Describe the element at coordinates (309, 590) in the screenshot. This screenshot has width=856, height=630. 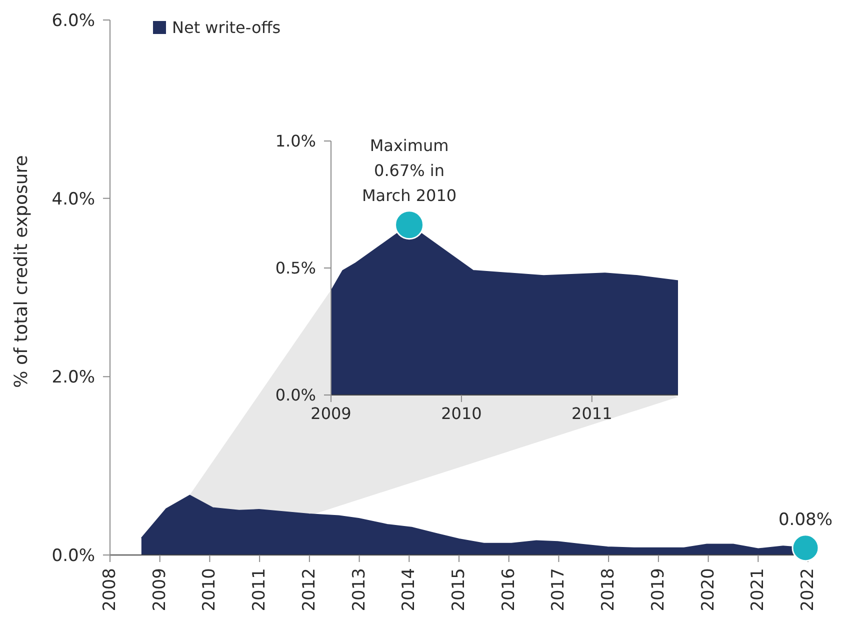
I see `x-tick-label: 2012` at that location.